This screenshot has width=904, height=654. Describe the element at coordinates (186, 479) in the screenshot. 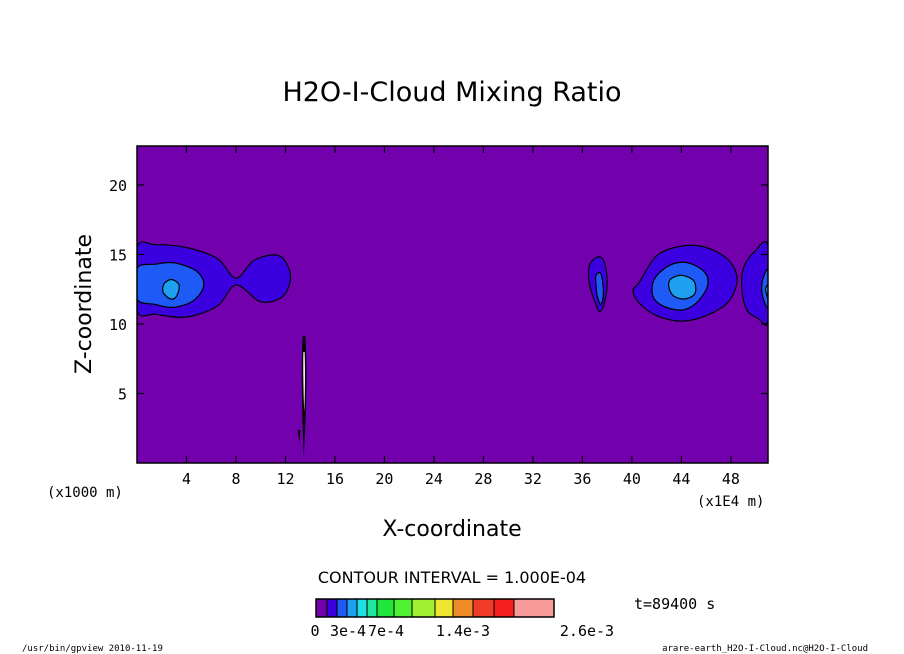

I see `x-tick-label: 4` at that location.